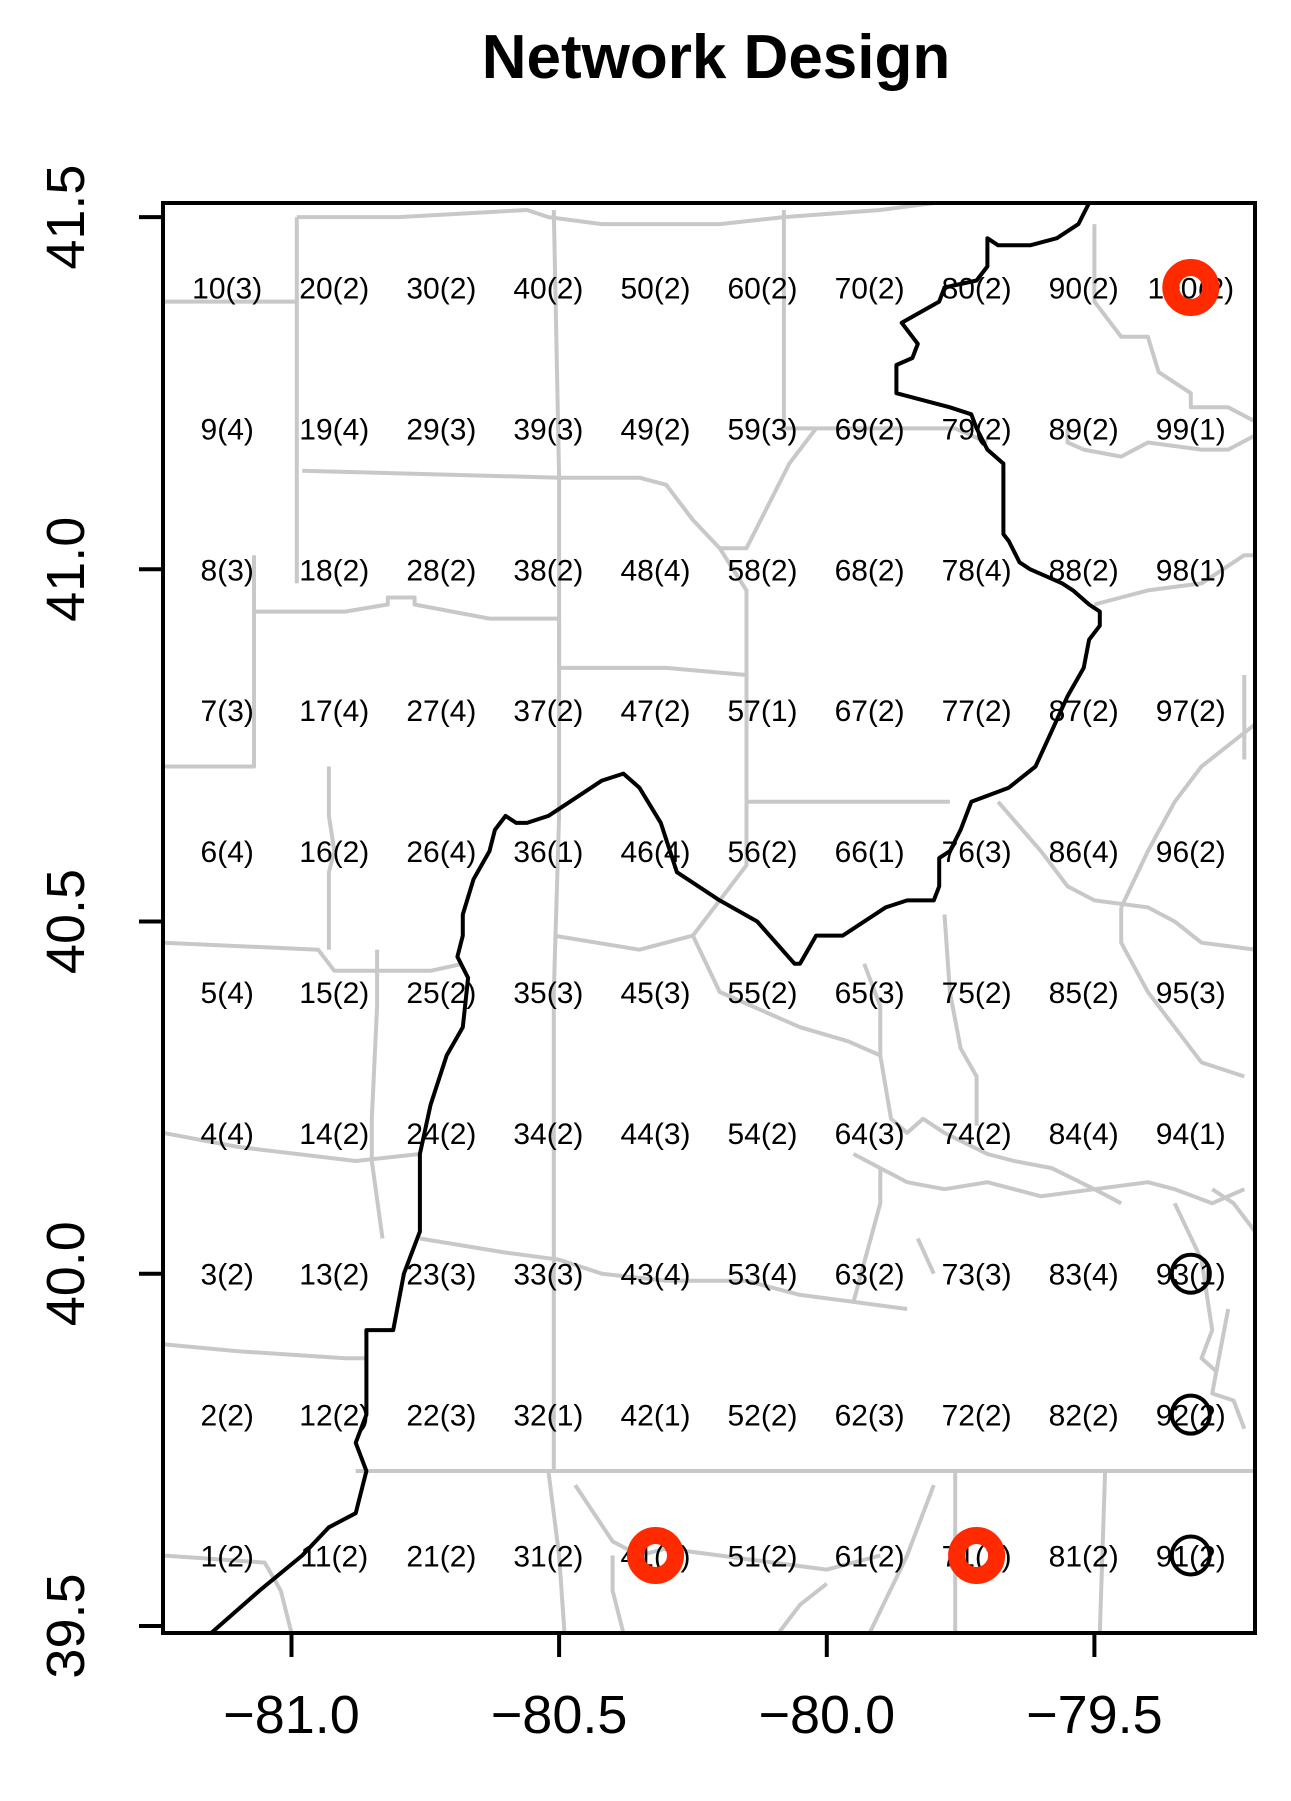 Image resolution: width=1291 pixels, height=1801 pixels. I want to click on cell-label: 50(2), so click(655, 289).